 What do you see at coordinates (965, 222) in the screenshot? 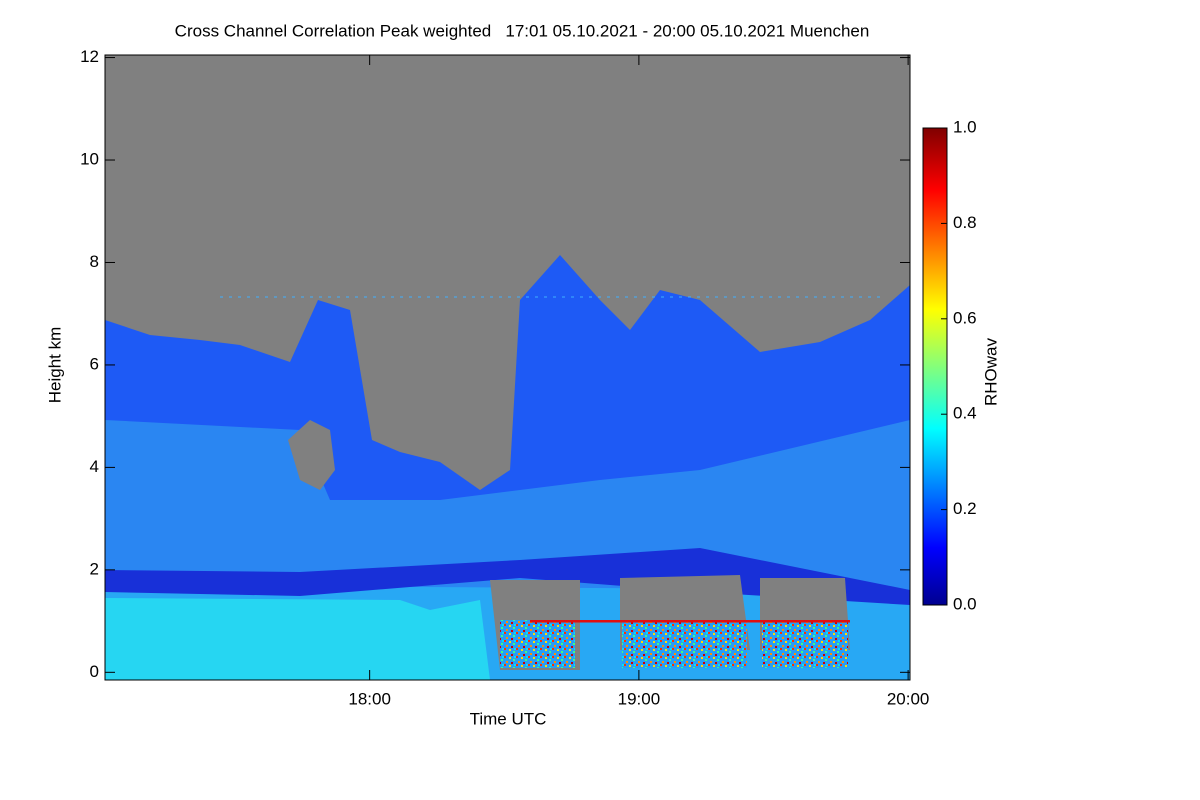
I see `colorbar-tick-label: 0.8` at bounding box center [965, 222].